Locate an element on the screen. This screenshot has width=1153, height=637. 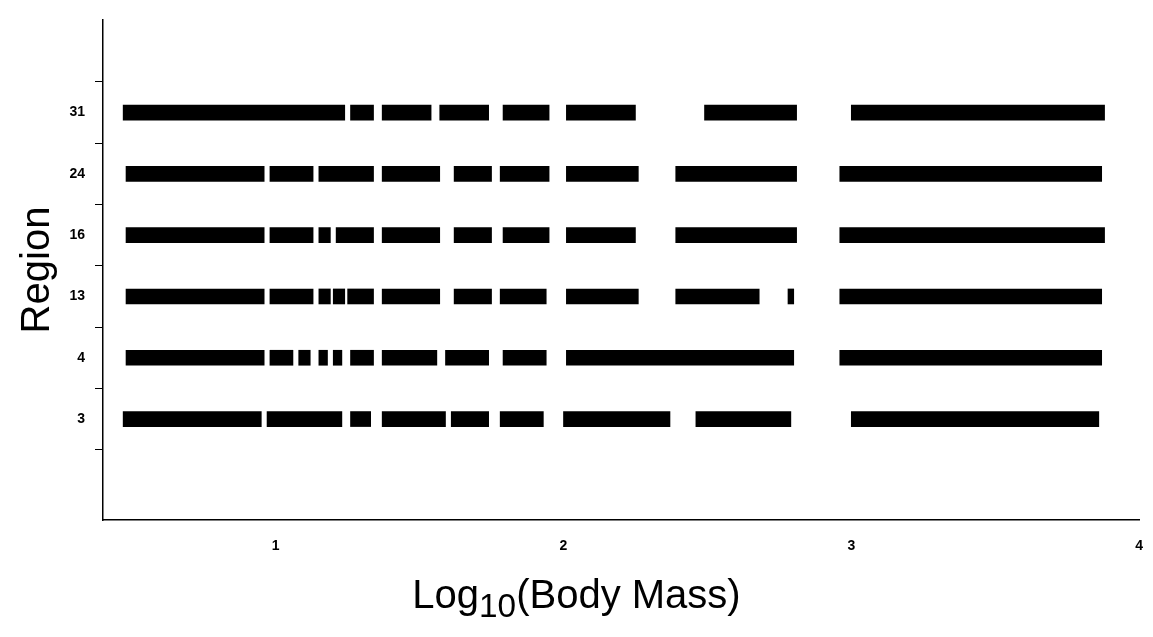
x-tick-label: 2 is located at coordinates (563, 545).